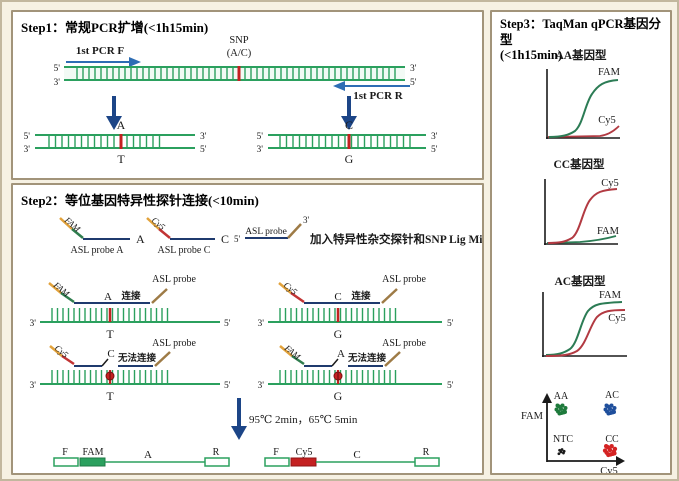 This screenshot has height=481, width=679. I want to click on pcr-f-arrow-icon, so click(103, 62).